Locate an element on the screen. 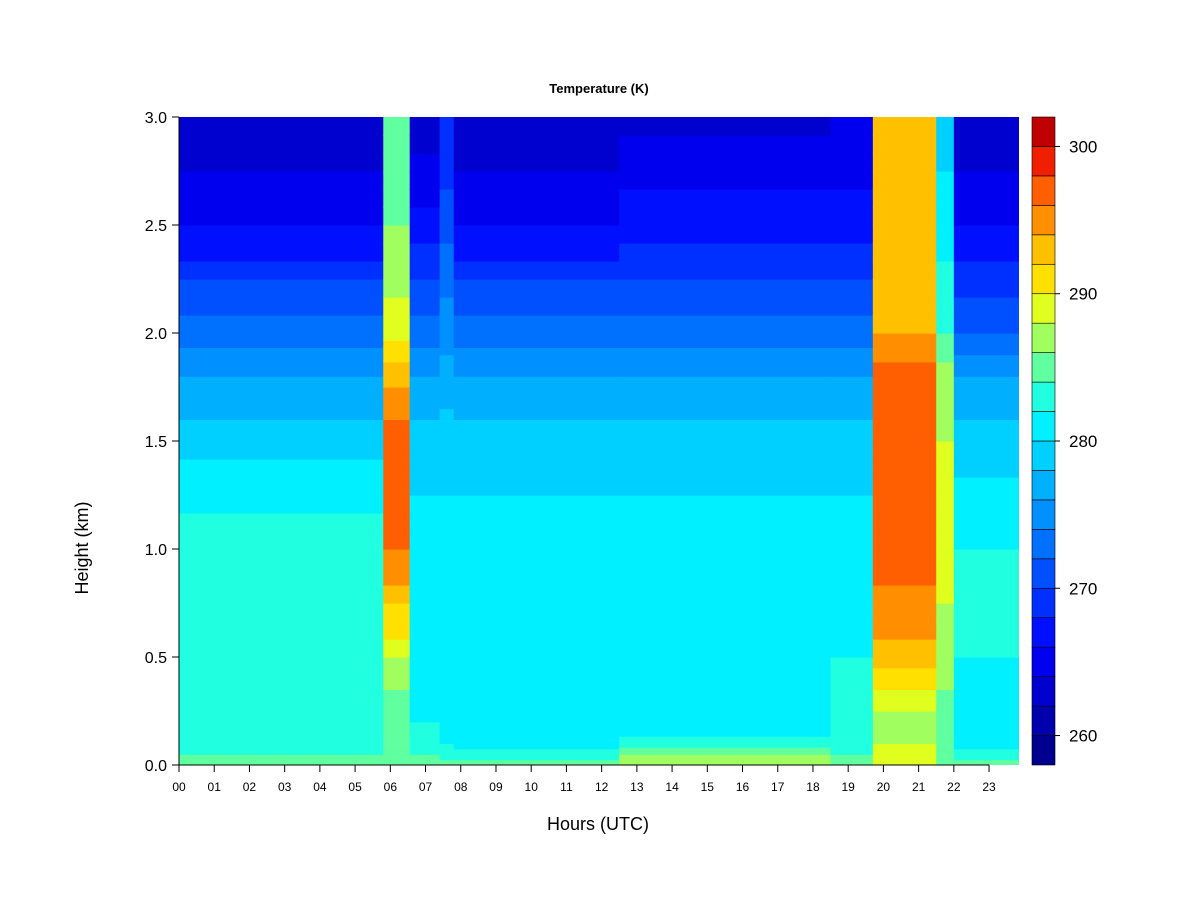 The width and height of the screenshot is (1200, 900). x-tick-label: 08 is located at coordinates (461, 787).